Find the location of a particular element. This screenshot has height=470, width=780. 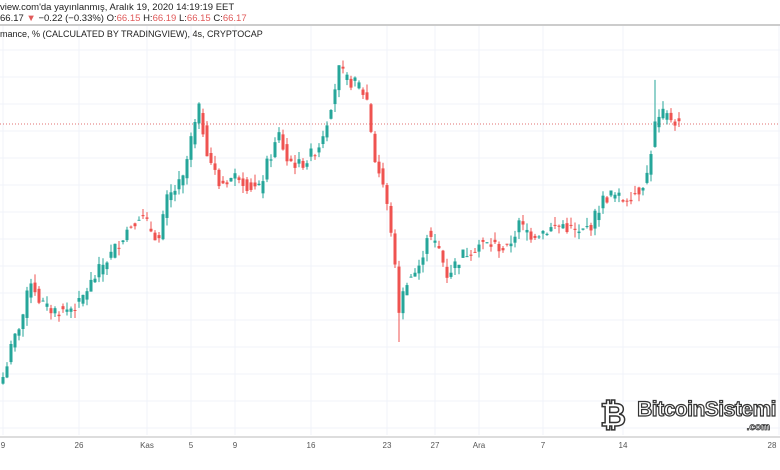

x-tick-label: Ara is located at coordinates (479, 445).